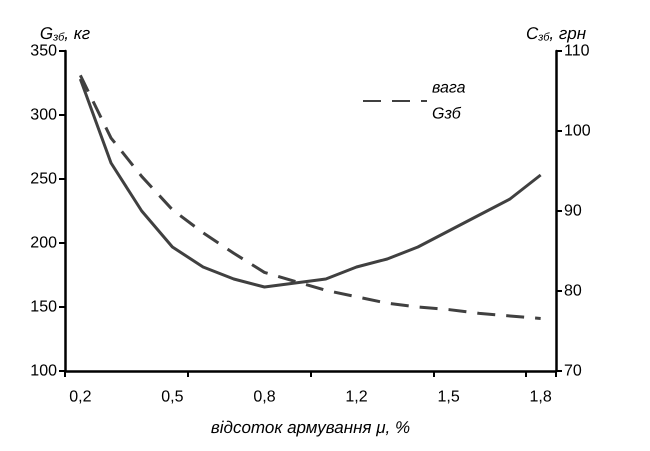  What do you see at coordinates (573, 291) in the screenshot?
I see `y2-tick-label: 80` at bounding box center [573, 291].